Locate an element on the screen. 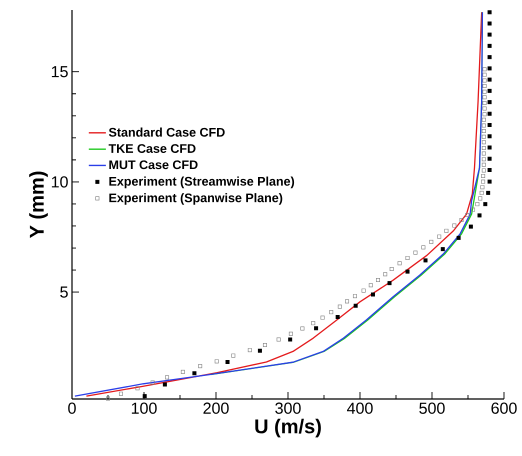 Image resolution: width=522 pixels, height=456 pixels. x-tick-label: 600 is located at coordinates (504, 408).